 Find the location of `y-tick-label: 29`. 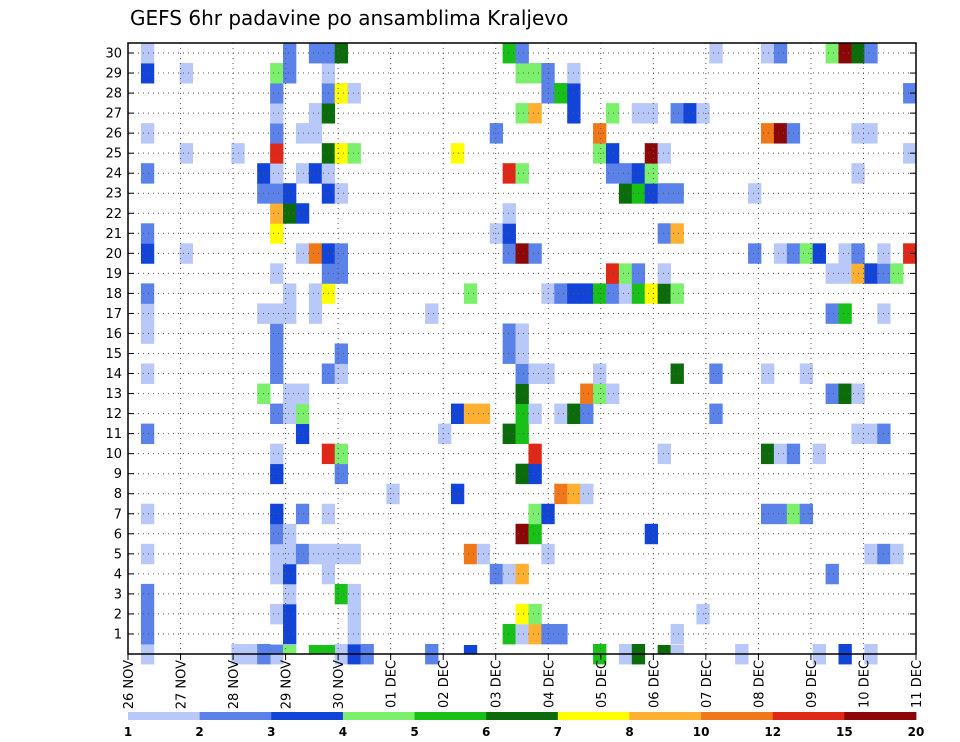

y-tick-label: 29 is located at coordinates (113, 74).